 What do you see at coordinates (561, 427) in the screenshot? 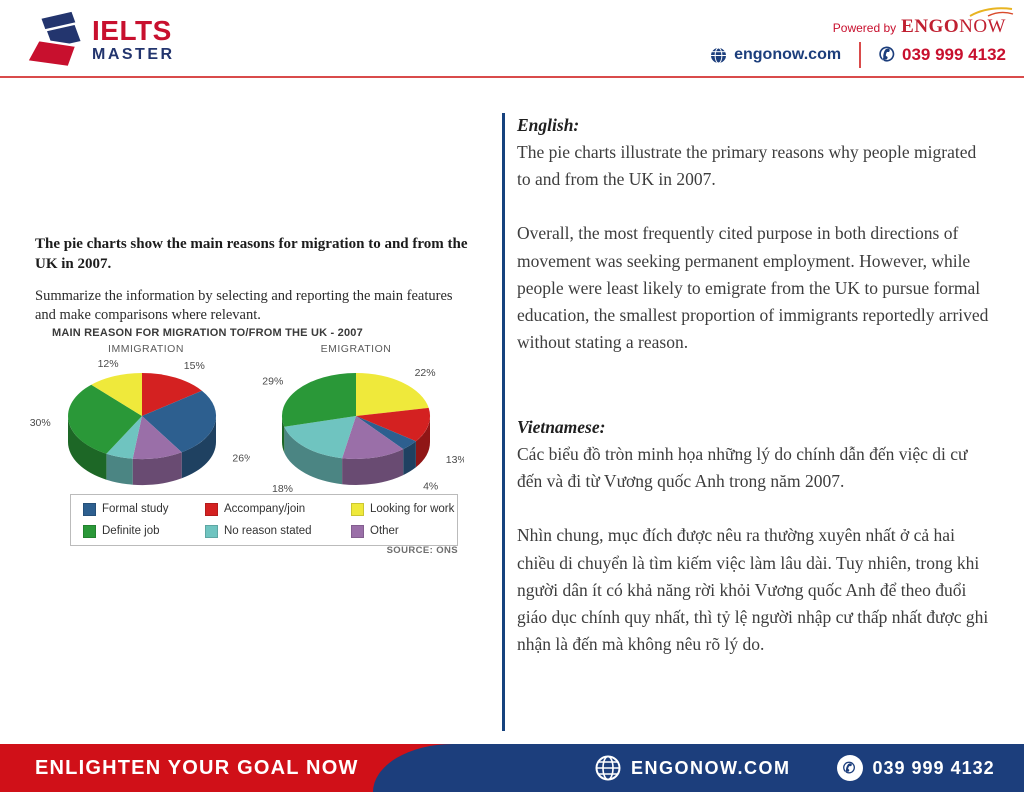
I see `vietnamese-label: Vietnamese:` at bounding box center [561, 427].